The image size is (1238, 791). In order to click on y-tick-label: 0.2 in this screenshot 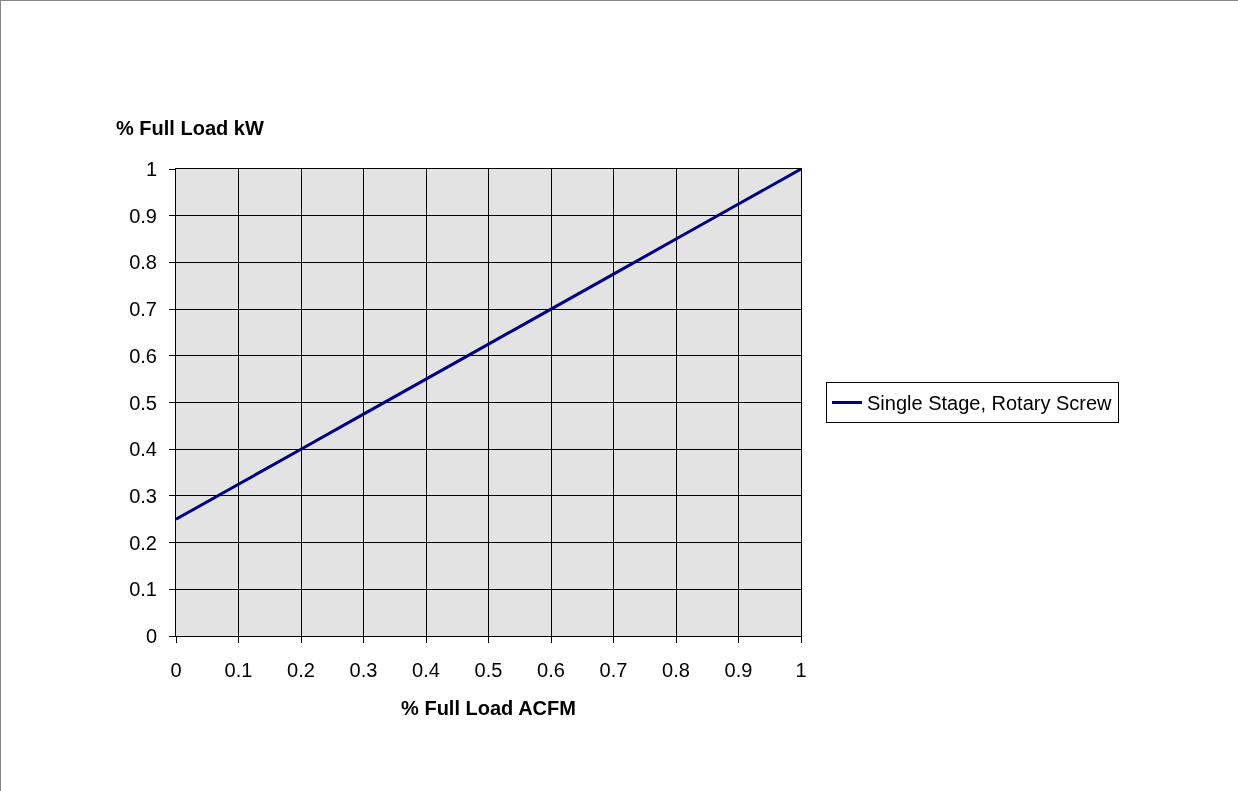, I will do `click(143, 542)`.